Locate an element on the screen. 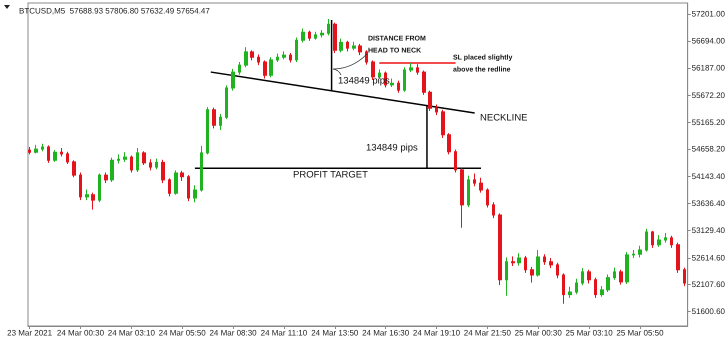  x-tick-label: 25 Mar 05:50 is located at coordinates (640, 333).